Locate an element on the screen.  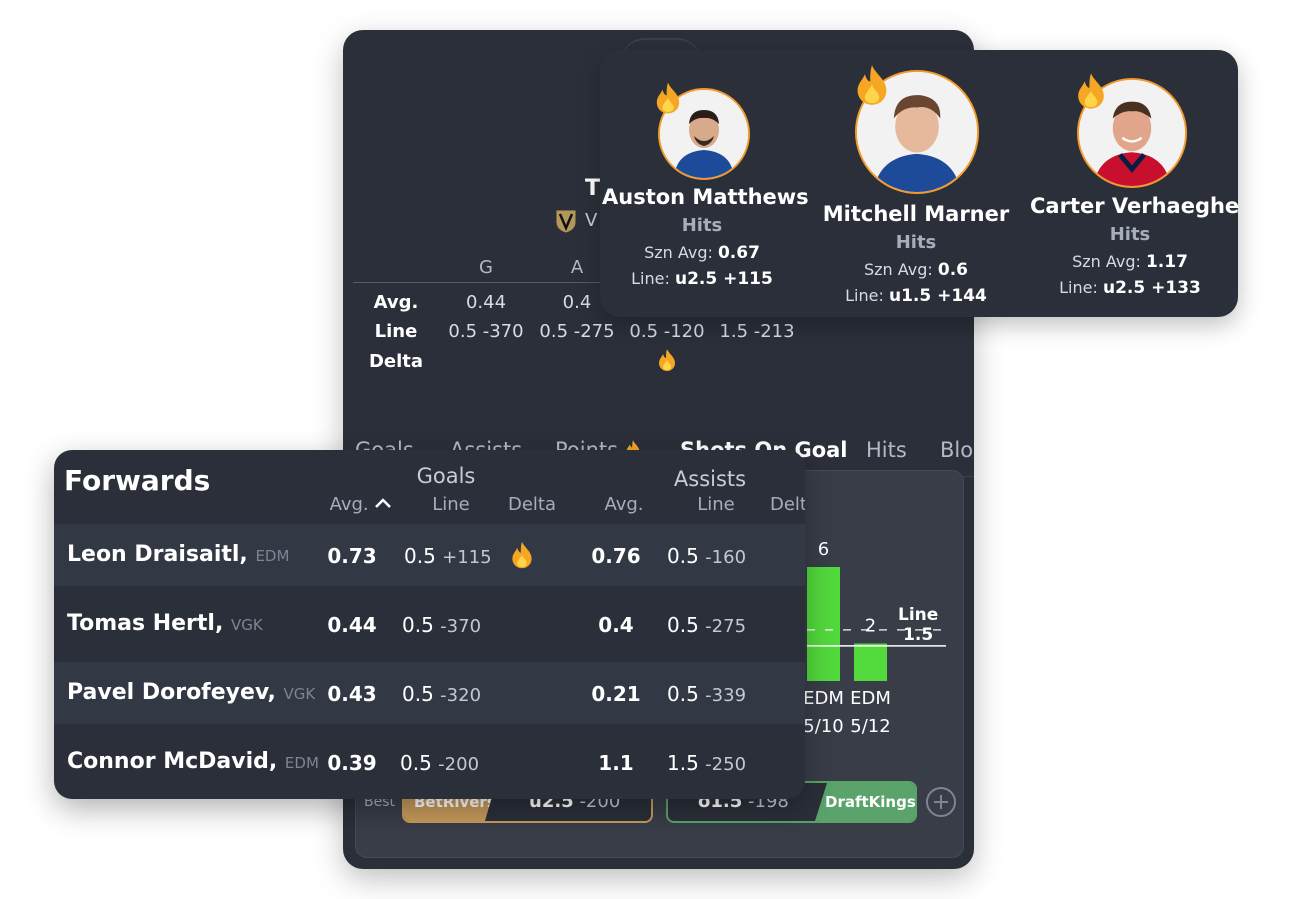
assists-avg: 0.76 is located at coordinates (616, 556).